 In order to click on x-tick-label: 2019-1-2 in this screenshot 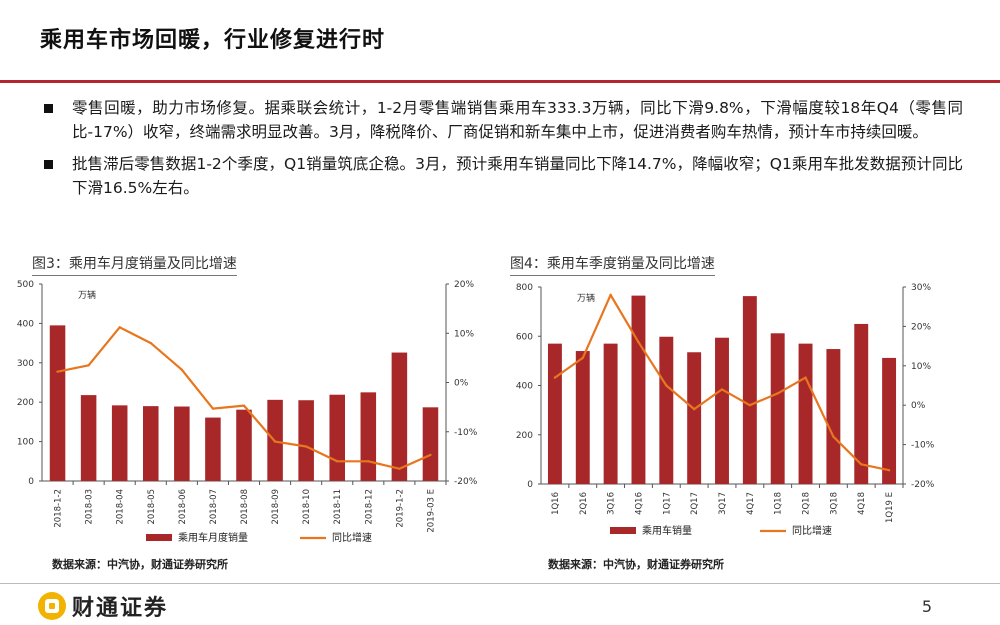, I will do `click(400, 508)`.